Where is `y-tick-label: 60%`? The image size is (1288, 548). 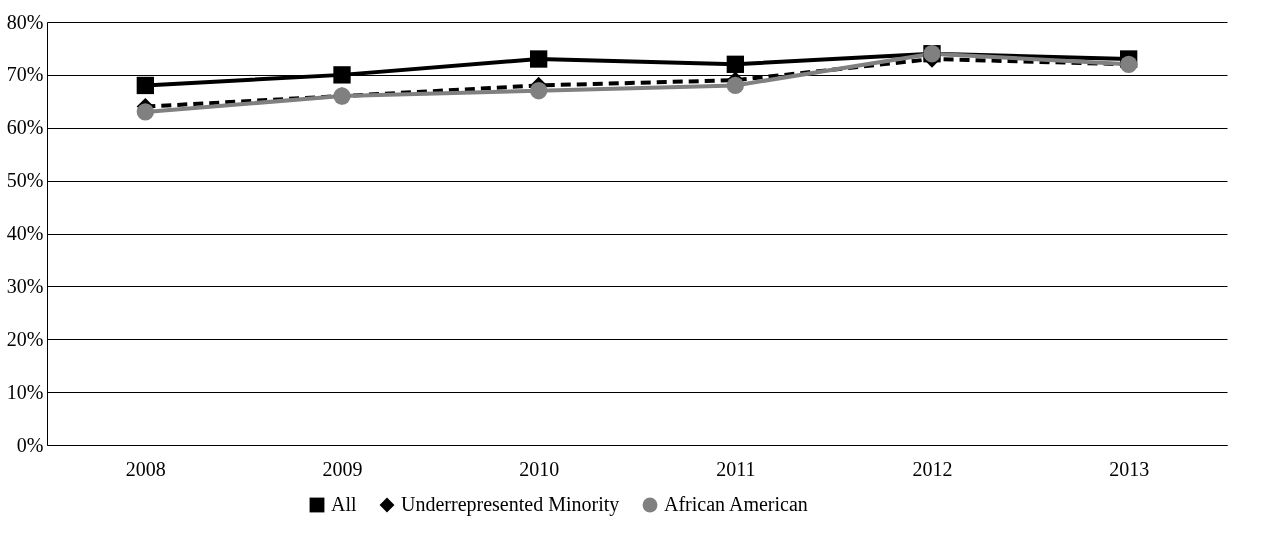
y-tick-label: 60% is located at coordinates (25, 127).